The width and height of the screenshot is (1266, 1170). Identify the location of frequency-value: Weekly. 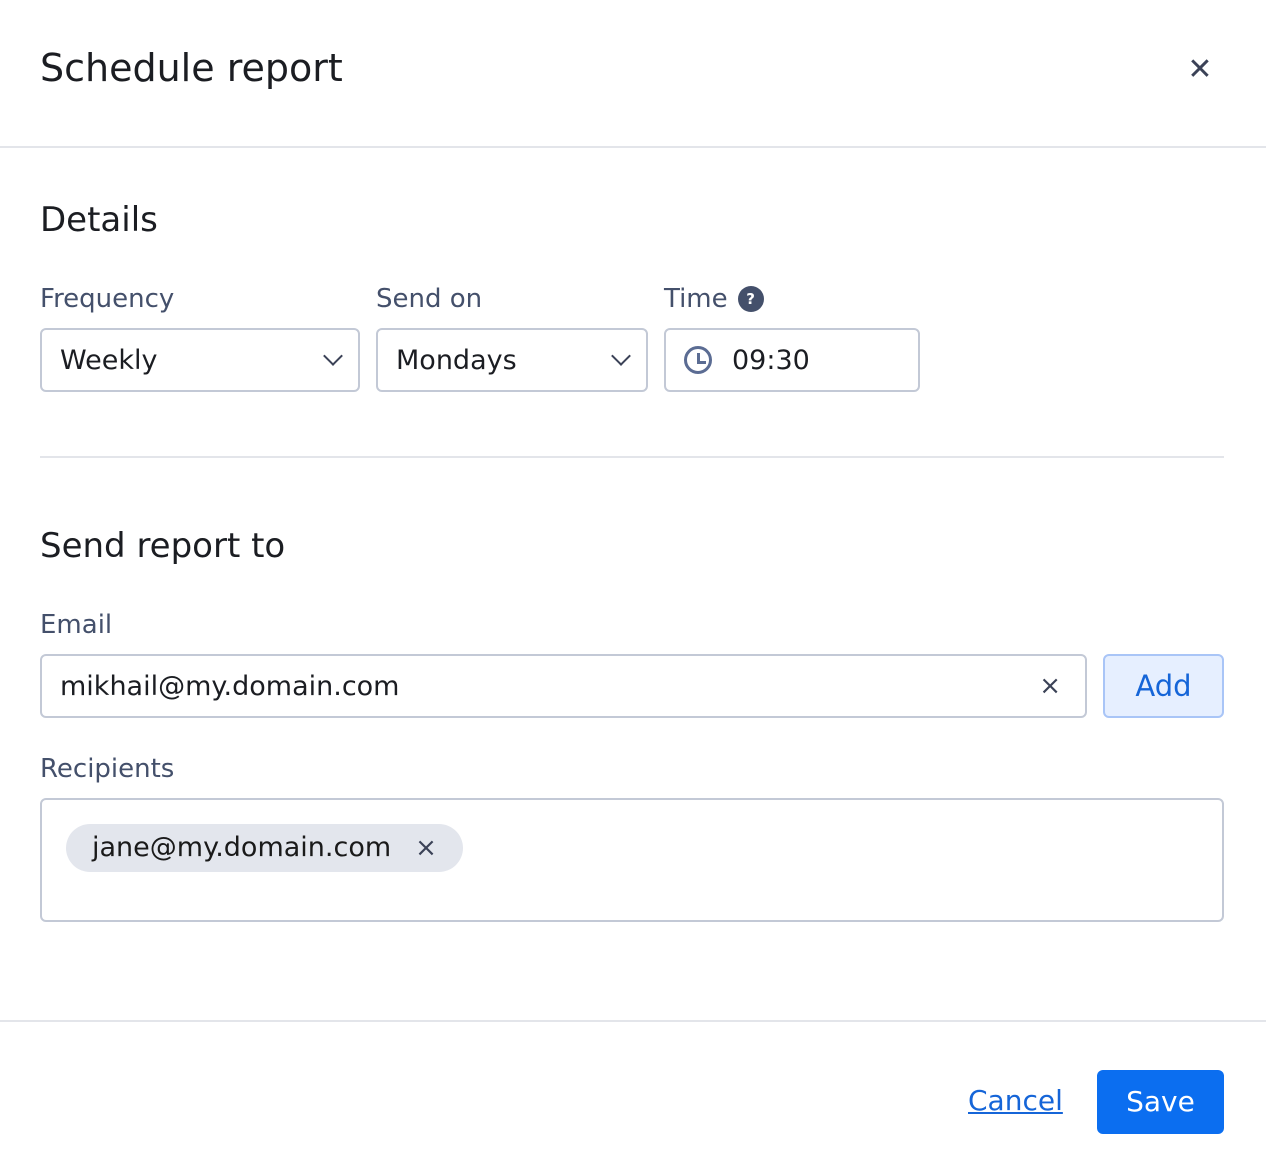
(109, 360).